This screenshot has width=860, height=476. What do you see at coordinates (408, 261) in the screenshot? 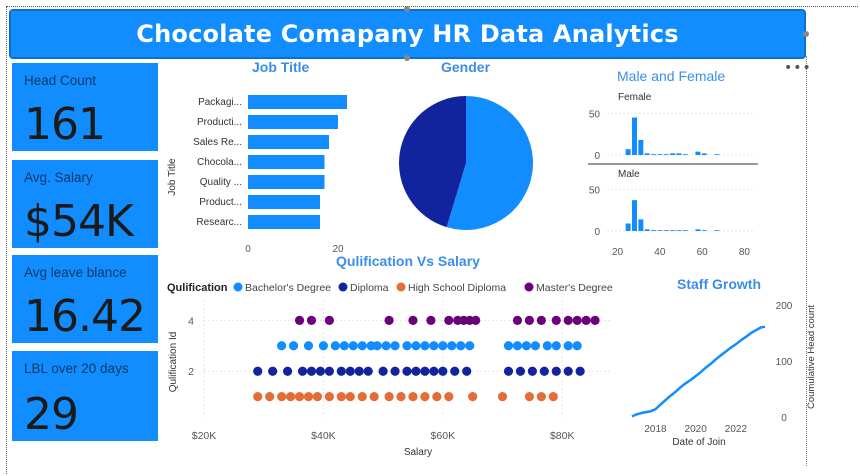
I see `qualification-salary-chart-title: Qulification Vs Salary` at bounding box center [408, 261].